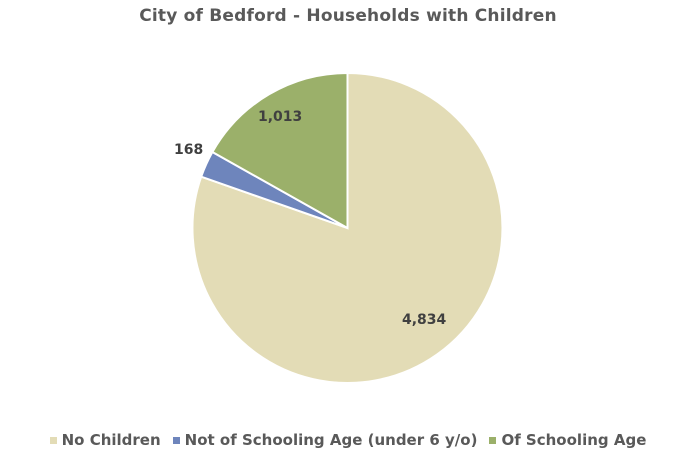 The image size is (696, 459). I want to click on legend-item-no-children: No Children, so click(105, 440).